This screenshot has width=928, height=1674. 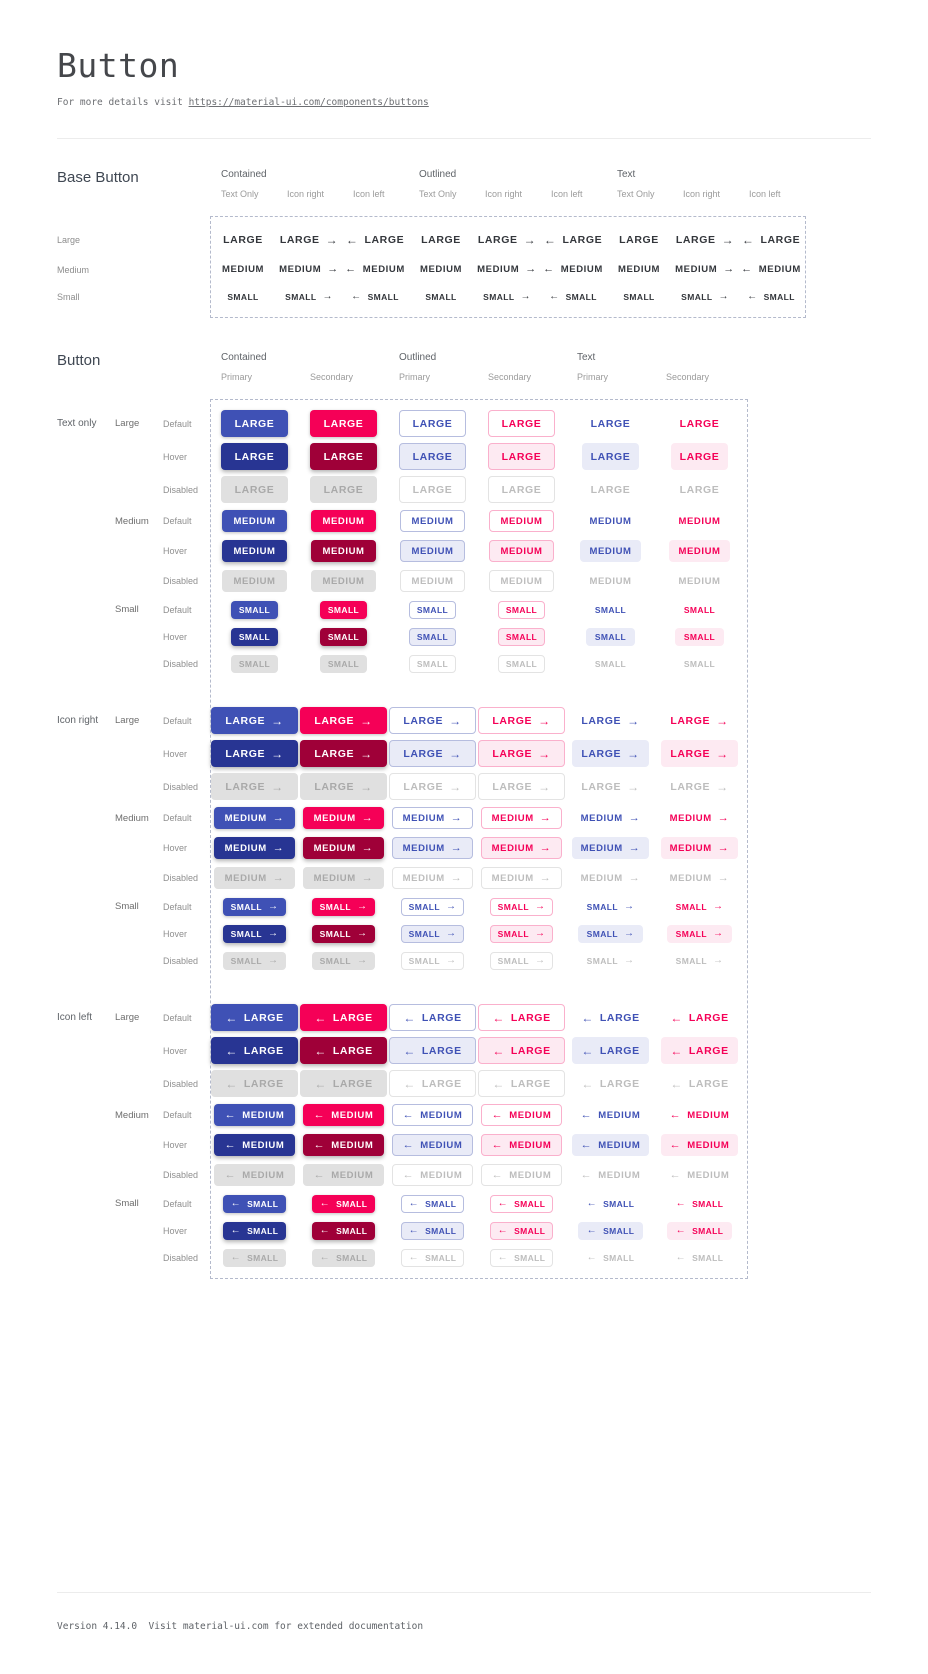 I want to click on button-icon-left-contained-primary-large-hover: ← LARGE, so click(x=254, y=1050).